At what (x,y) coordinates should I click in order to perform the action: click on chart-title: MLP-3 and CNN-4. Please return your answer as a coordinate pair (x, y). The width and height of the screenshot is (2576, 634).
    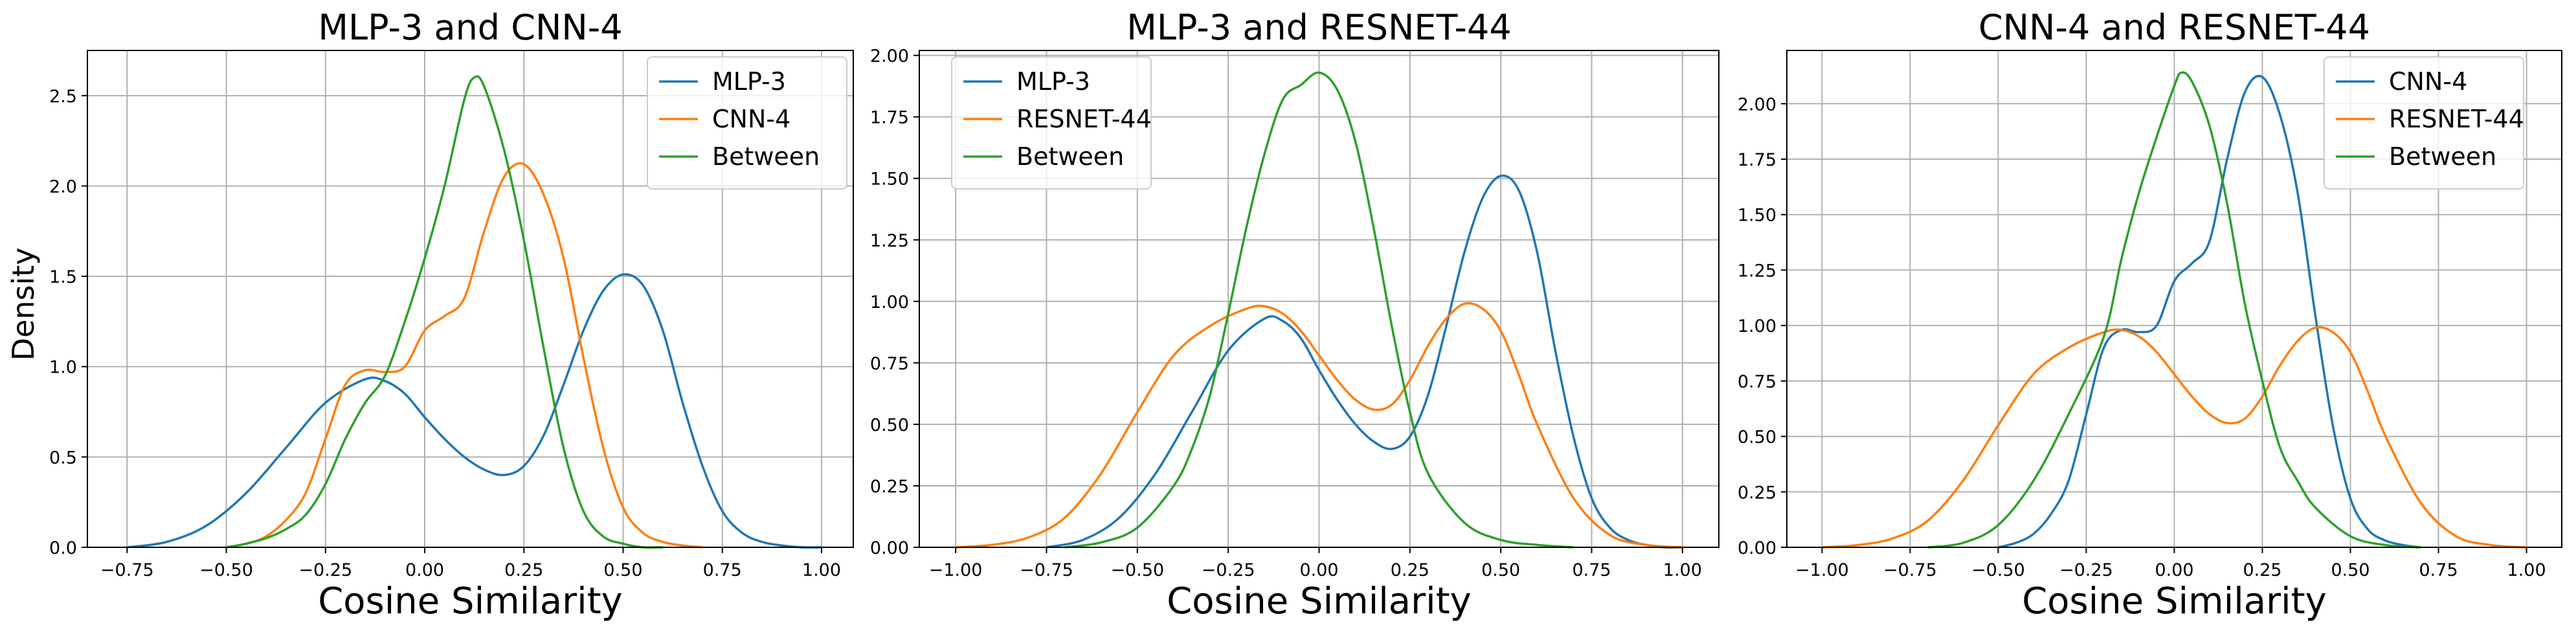
    Looking at the image, I should click on (470, 27).